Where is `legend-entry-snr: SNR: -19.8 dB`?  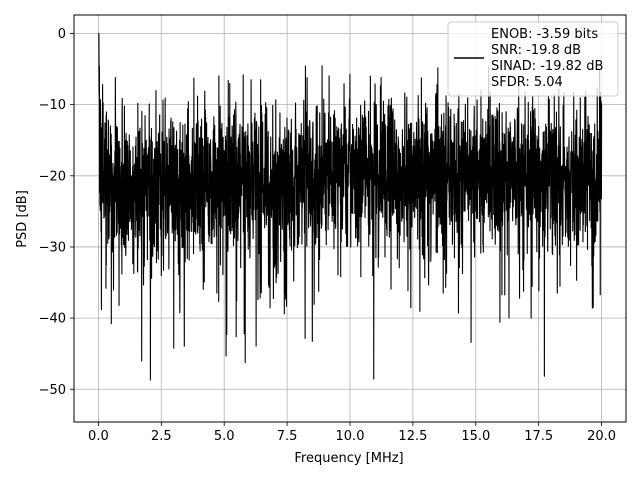 legend-entry-snr: SNR: -19.8 dB is located at coordinates (536, 50).